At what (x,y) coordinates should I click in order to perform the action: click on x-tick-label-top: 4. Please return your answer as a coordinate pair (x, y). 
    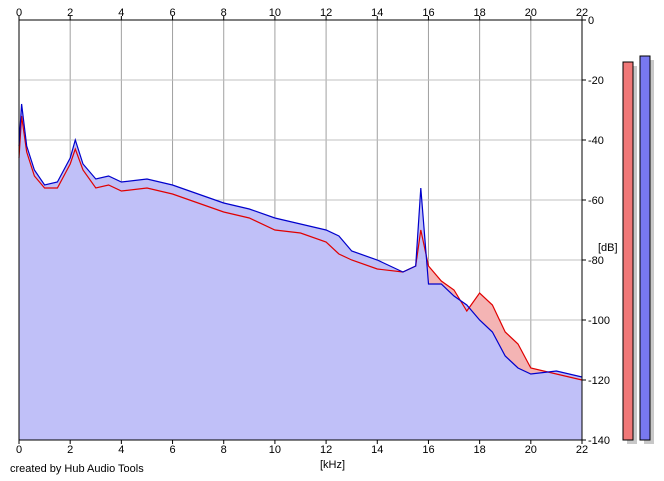
    Looking at the image, I should click on (121, 13).